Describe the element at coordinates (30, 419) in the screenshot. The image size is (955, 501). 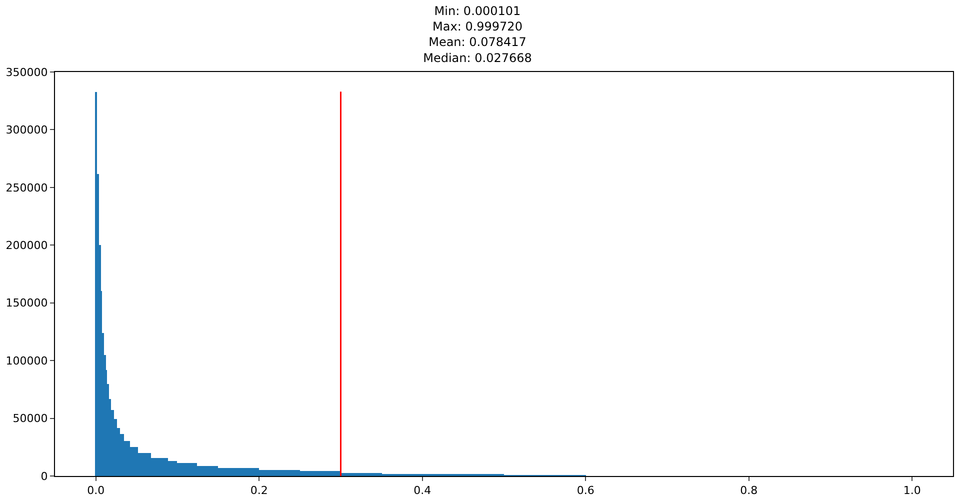
I see `y-tick-label: 50000` at that location.